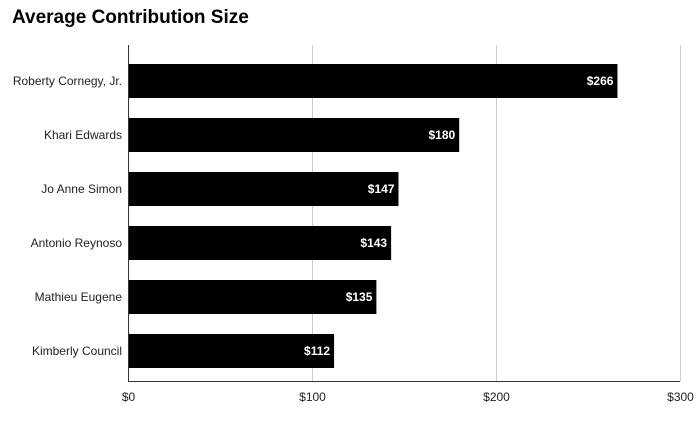  What do you see at coordinates (600, 81) in the screenshot?
I see `data-label: $266` at bounding box center [600, 81].